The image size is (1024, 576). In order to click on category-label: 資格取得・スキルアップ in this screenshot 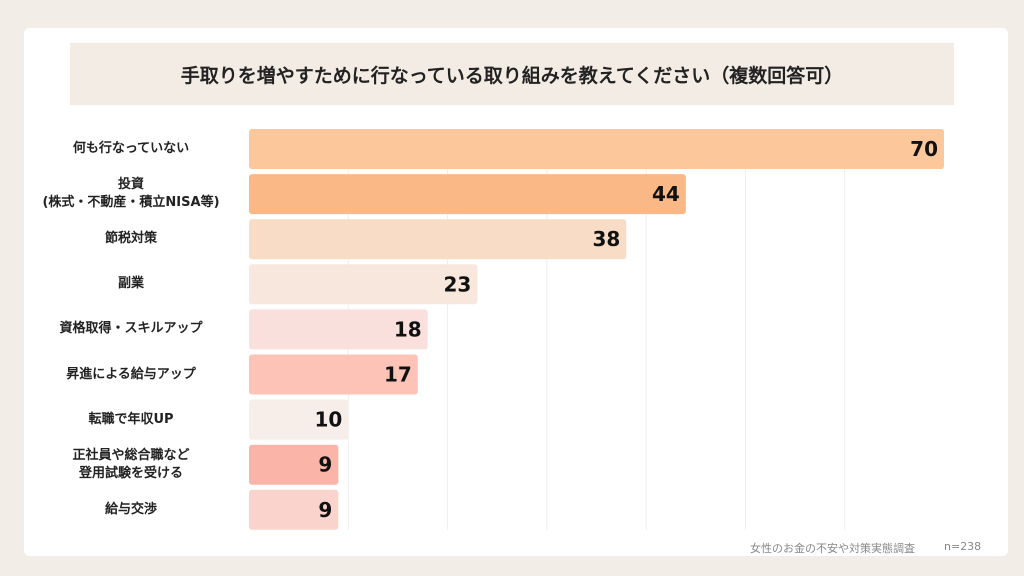, I will do `click(131, 329)`.